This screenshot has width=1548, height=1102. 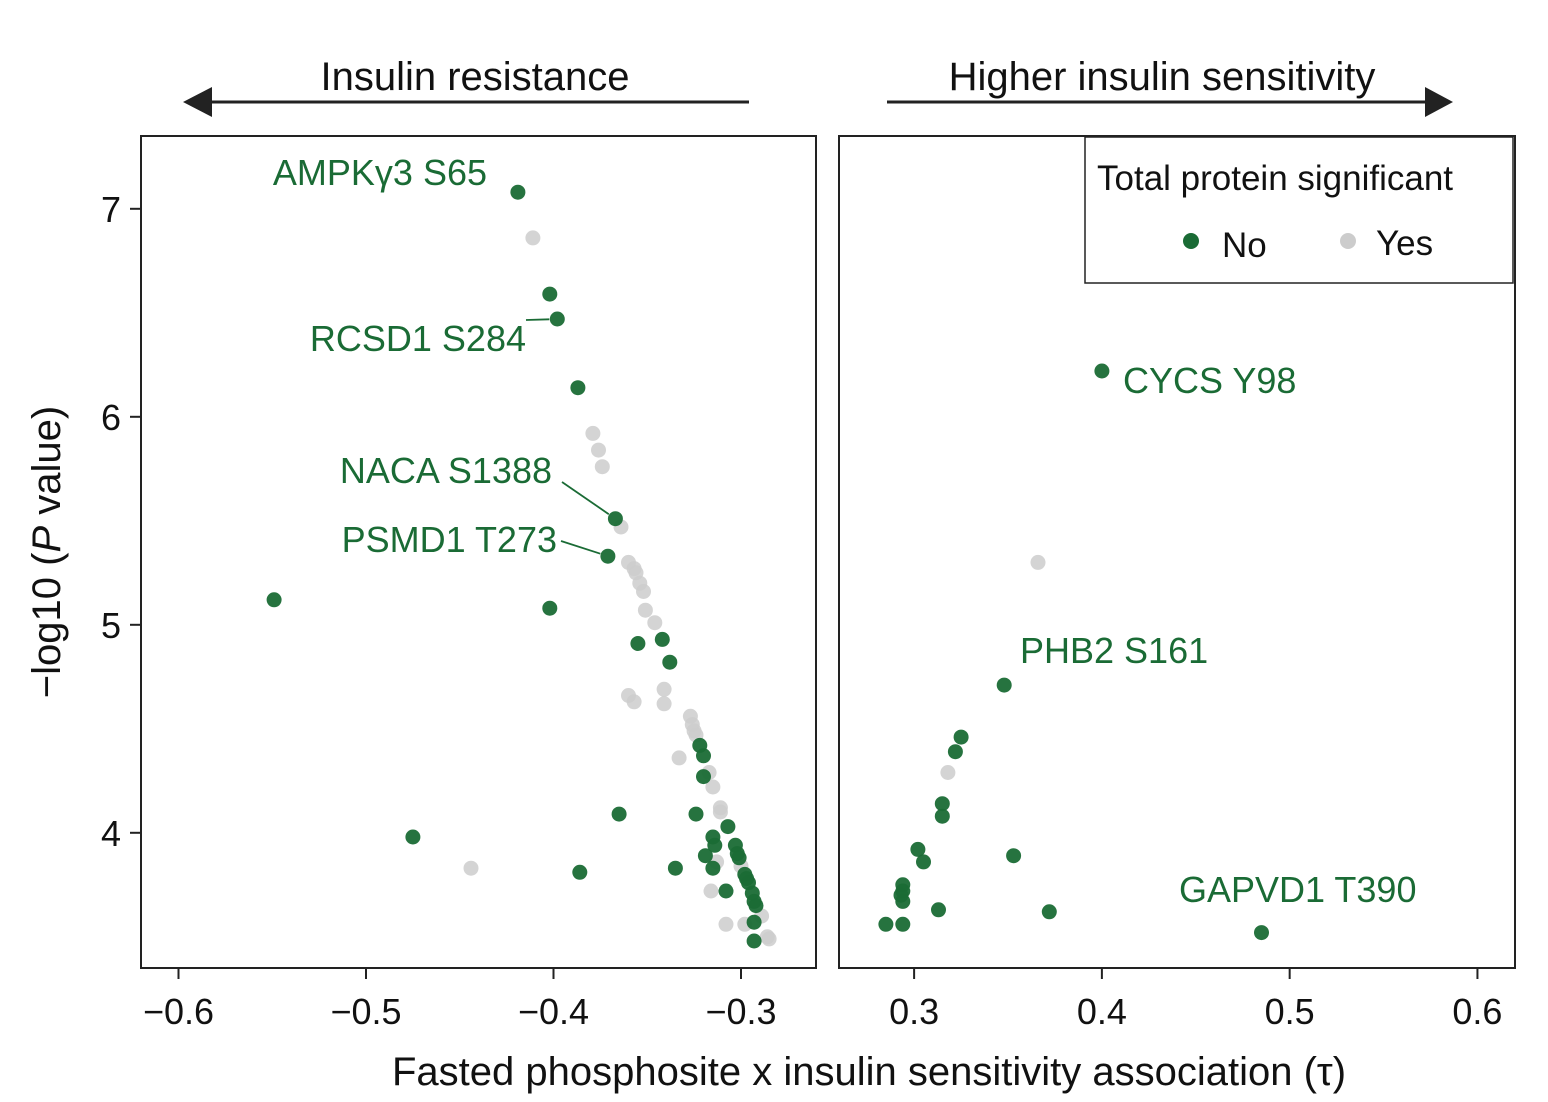 I want to click on annotation-rcsd1-s284: RCSD1 S284, so click(x=418, y=338).